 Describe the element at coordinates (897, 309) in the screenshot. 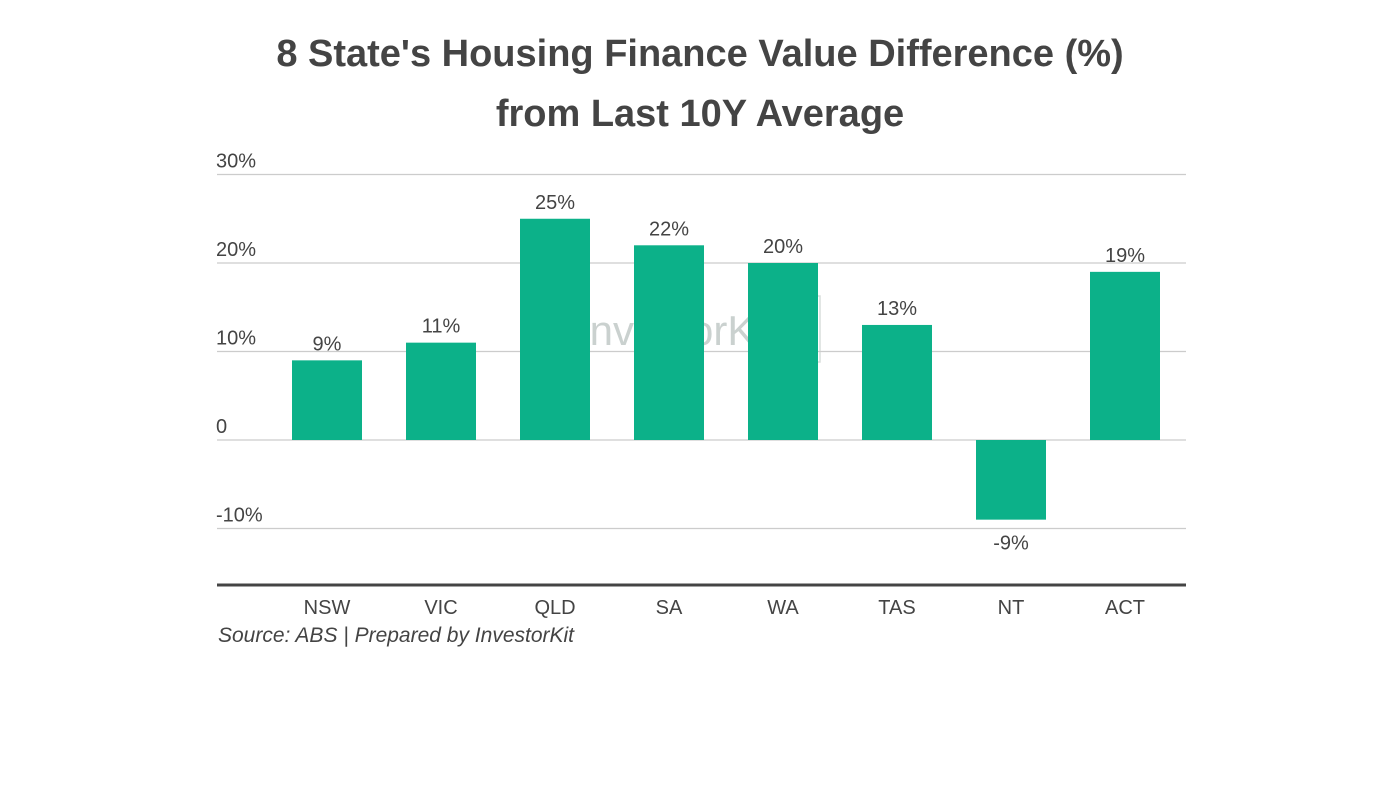

I see `data-label-tas: 13%` at that location.